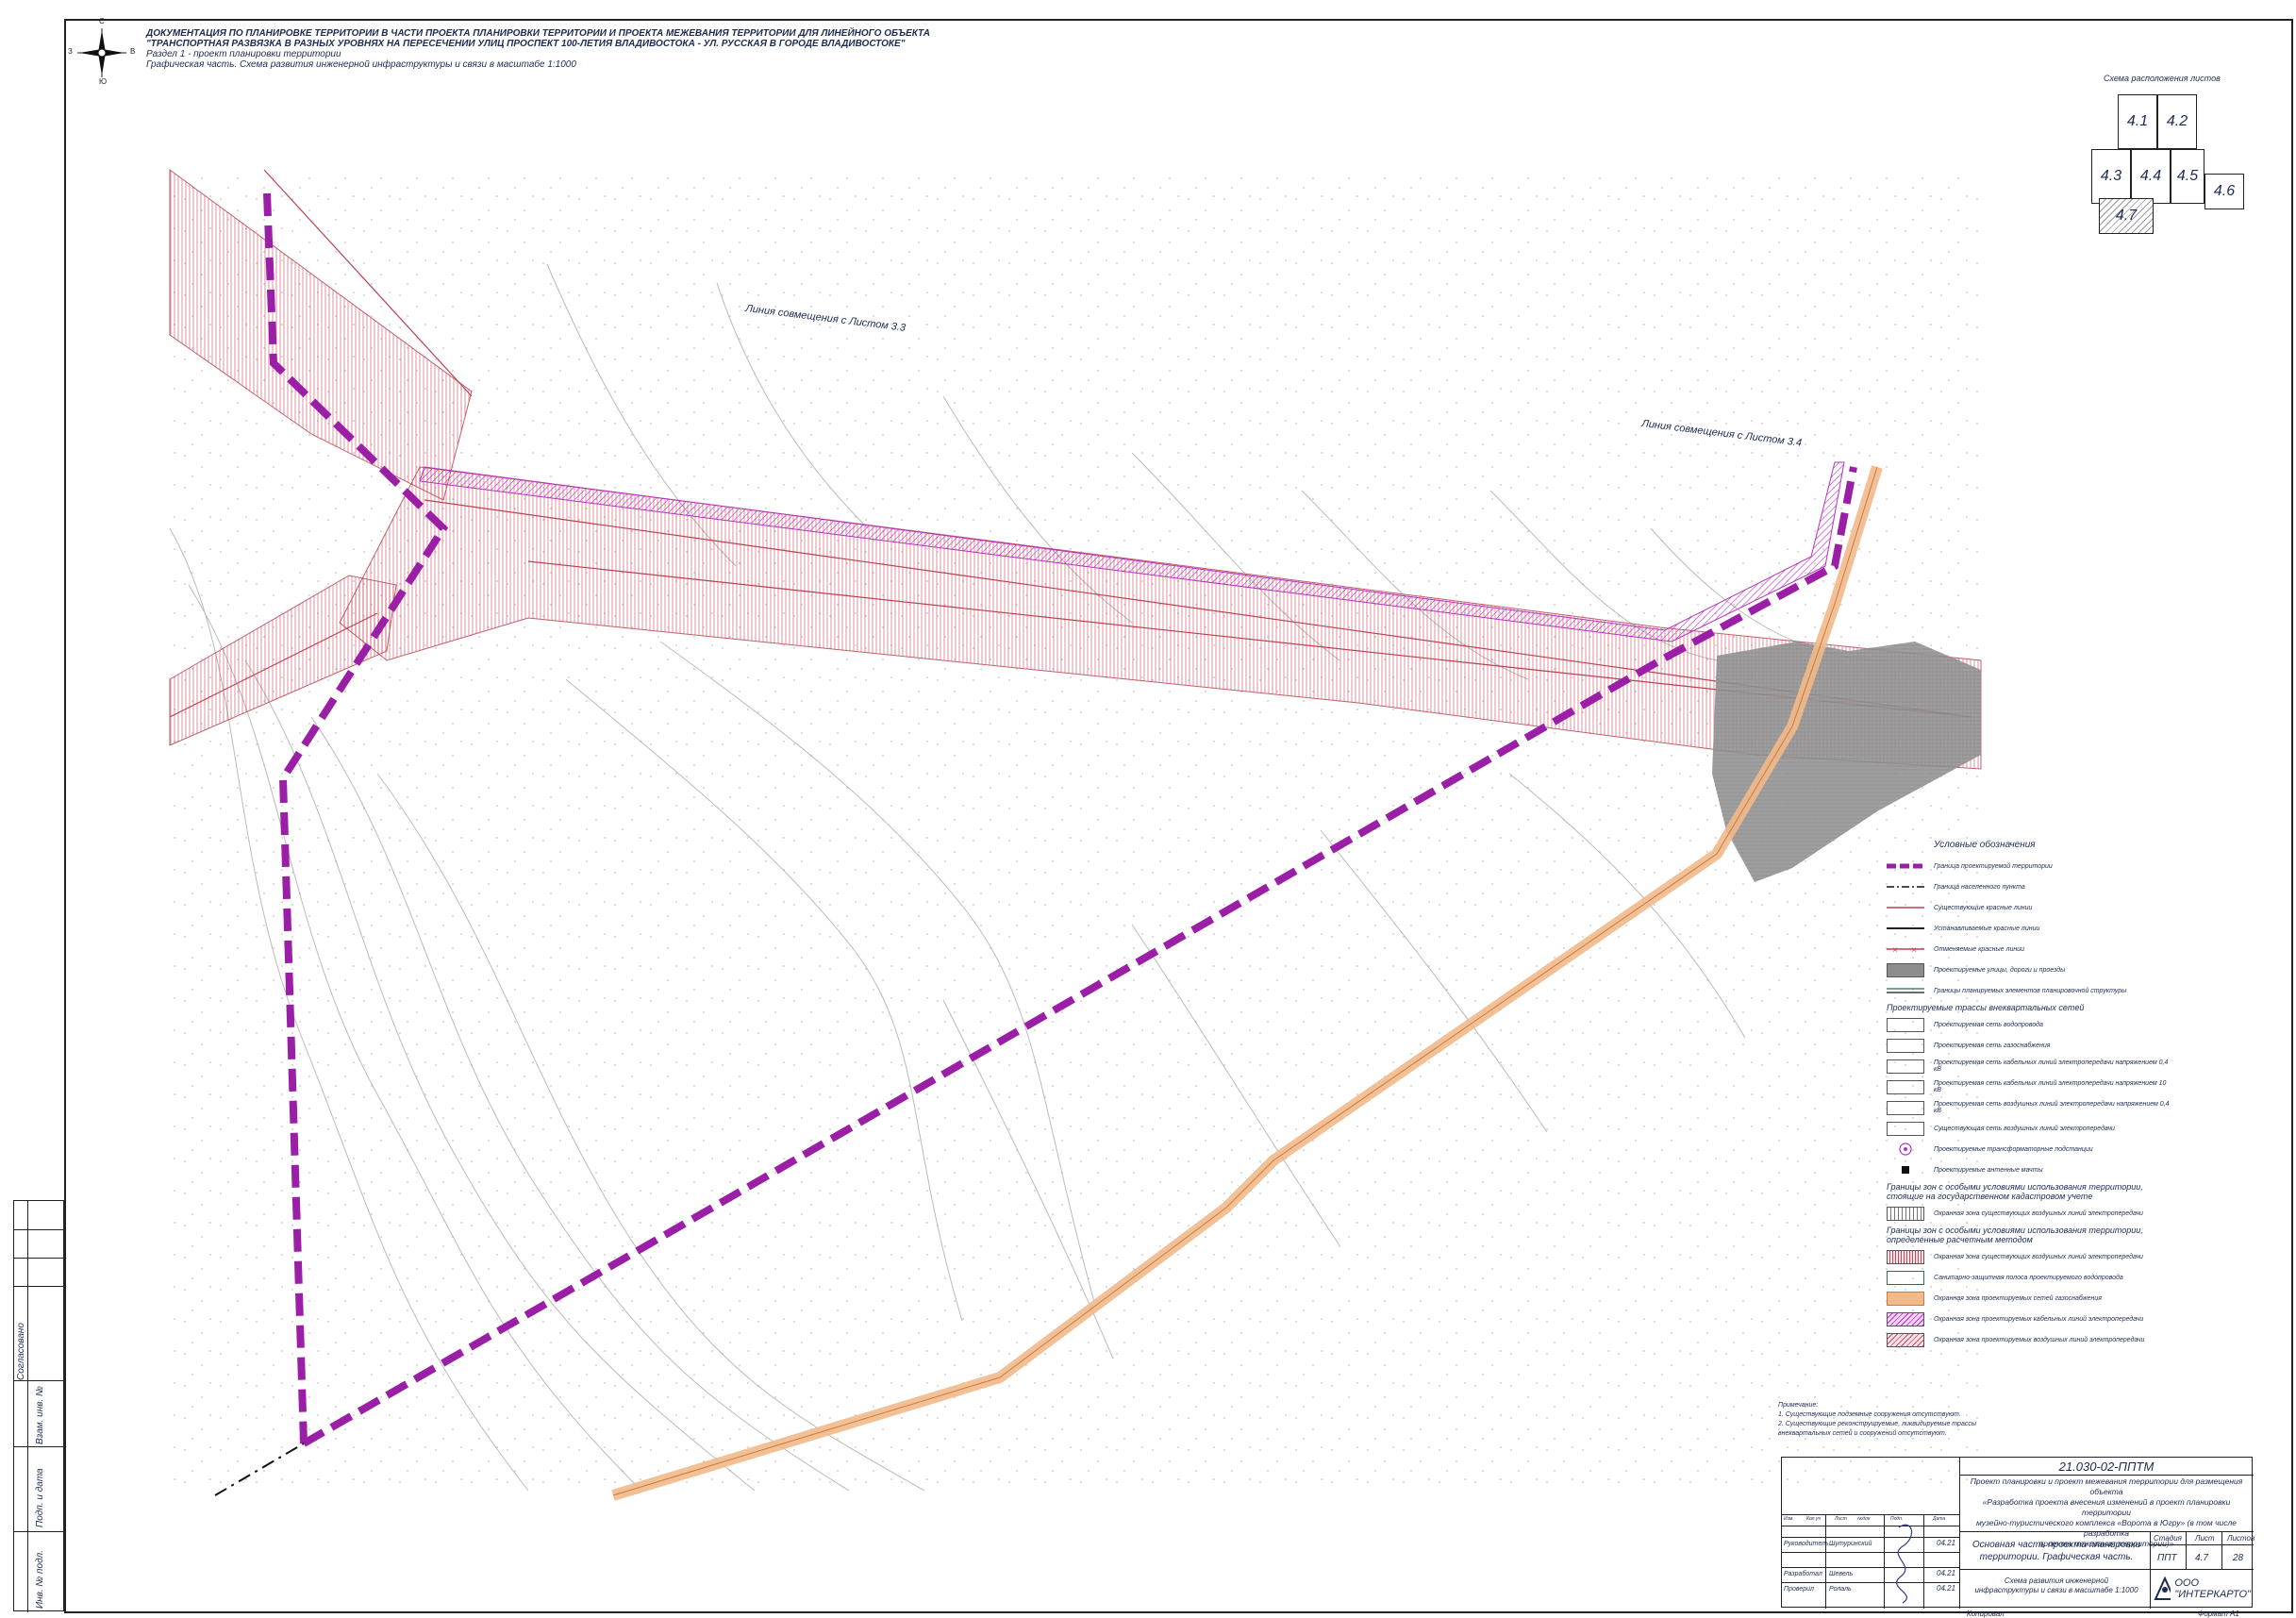  Describe the element at coordinates (2162, 1588) in the screenshot. I see `company-logo-icon` at that location.